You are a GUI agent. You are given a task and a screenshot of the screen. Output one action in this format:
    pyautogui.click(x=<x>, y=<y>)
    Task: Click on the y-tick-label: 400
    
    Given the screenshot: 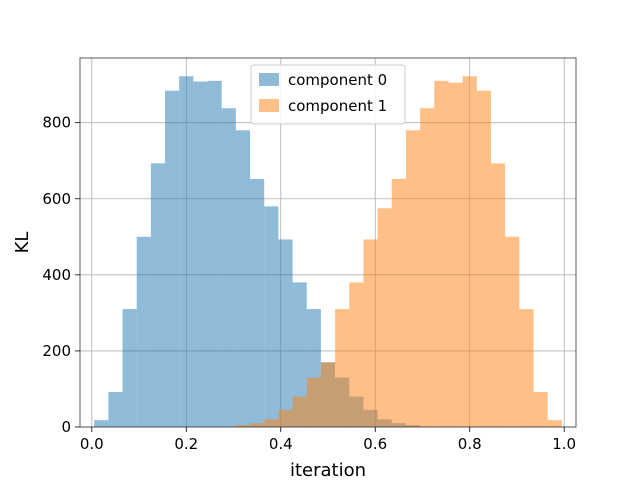 What is the action you would take?
    pyautogui.click(x=56, y=275)
    